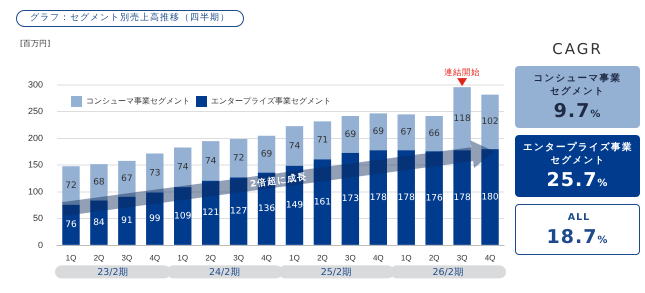 The width and height of the screenshot is (645, 293). I want to click on data-label: 73, so click(155, 173).